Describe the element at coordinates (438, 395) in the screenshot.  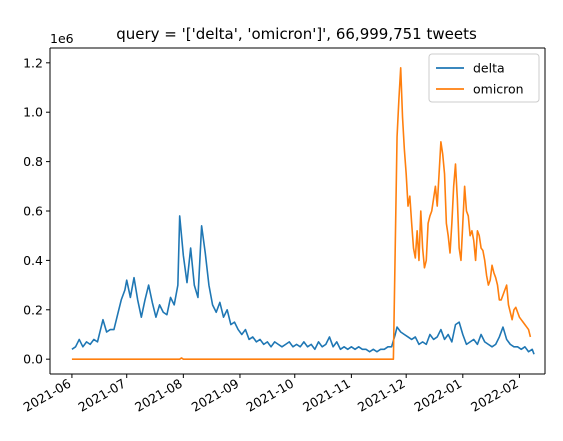
I see `x-tick-label: 2022-01` at that location.